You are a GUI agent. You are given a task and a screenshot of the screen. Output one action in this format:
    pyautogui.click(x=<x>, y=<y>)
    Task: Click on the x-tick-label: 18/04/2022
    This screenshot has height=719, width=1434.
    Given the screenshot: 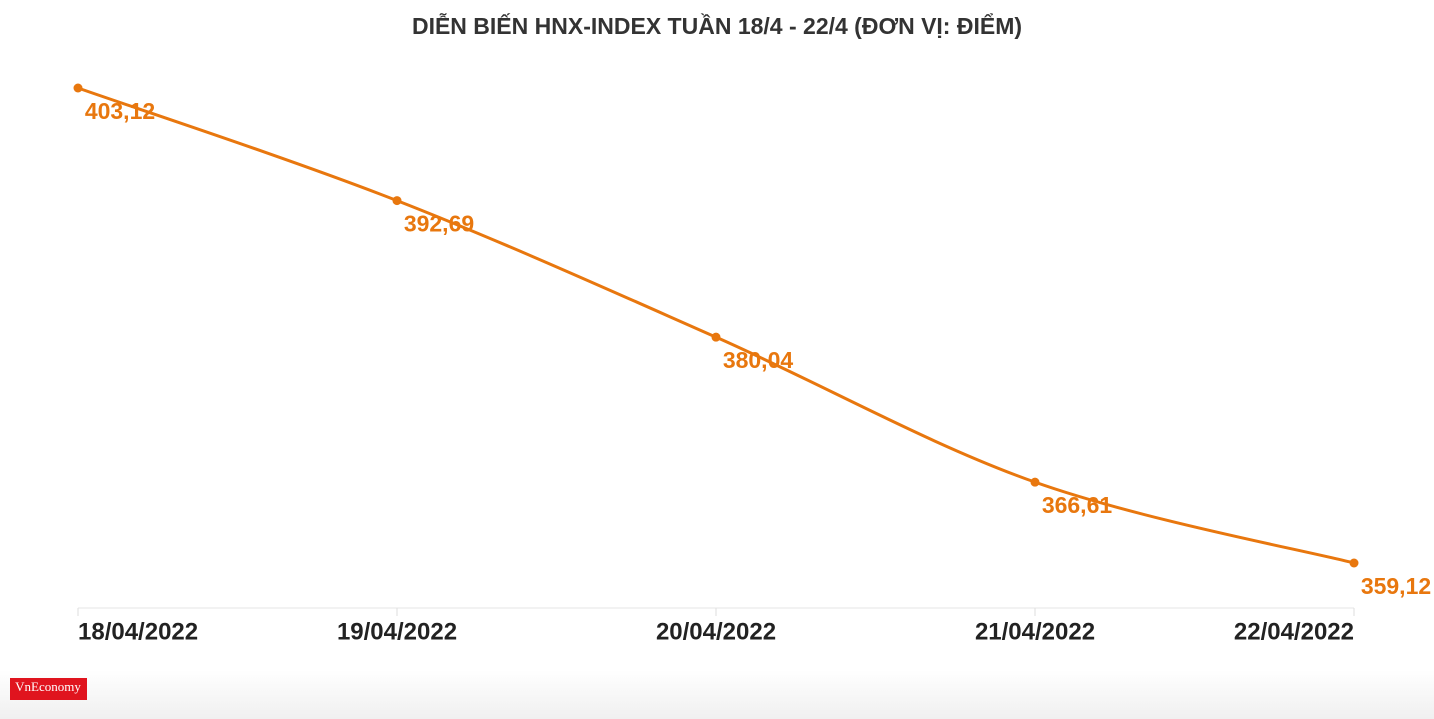 What is the action you would take?
    pyautogui.click(x=138, y=631)
    